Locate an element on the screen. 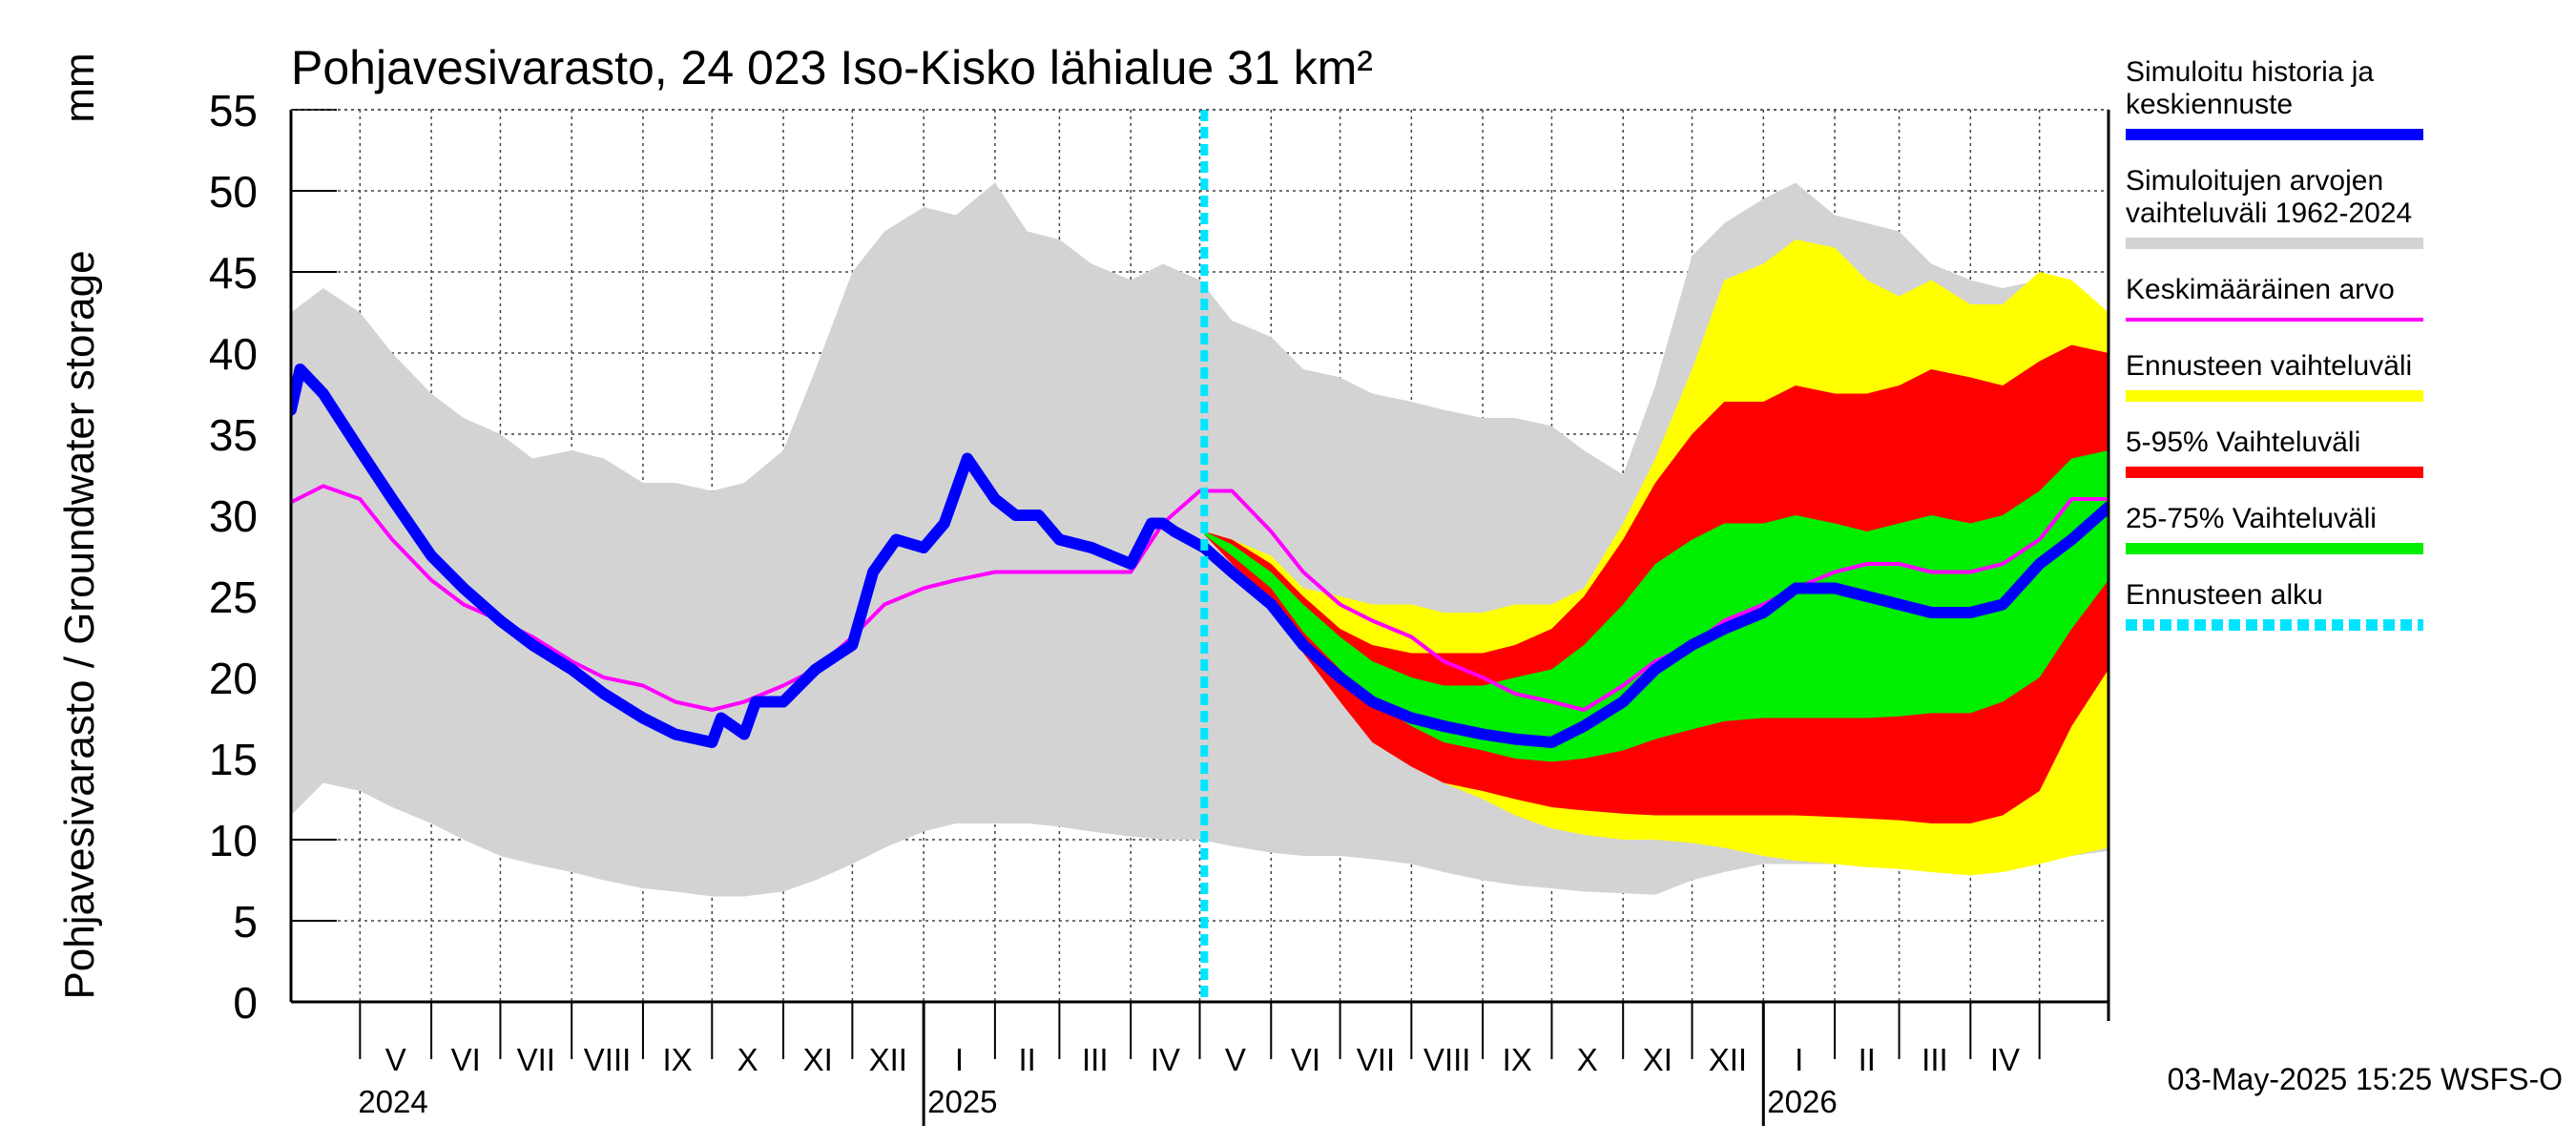 The image size is (2576, 1145). y-axis-label: Pohjavesivarasto / Groundwater storage is located at coordinates (79, 624).